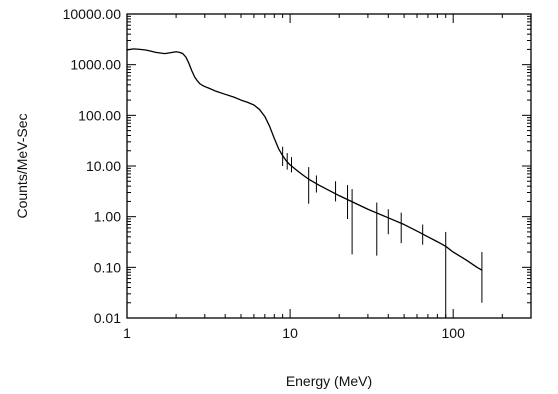 The image size is (558, 394). Describe the element at coordinates (107, 217) in the screenshot. I see `y-tick-label: 1.00` at that location.